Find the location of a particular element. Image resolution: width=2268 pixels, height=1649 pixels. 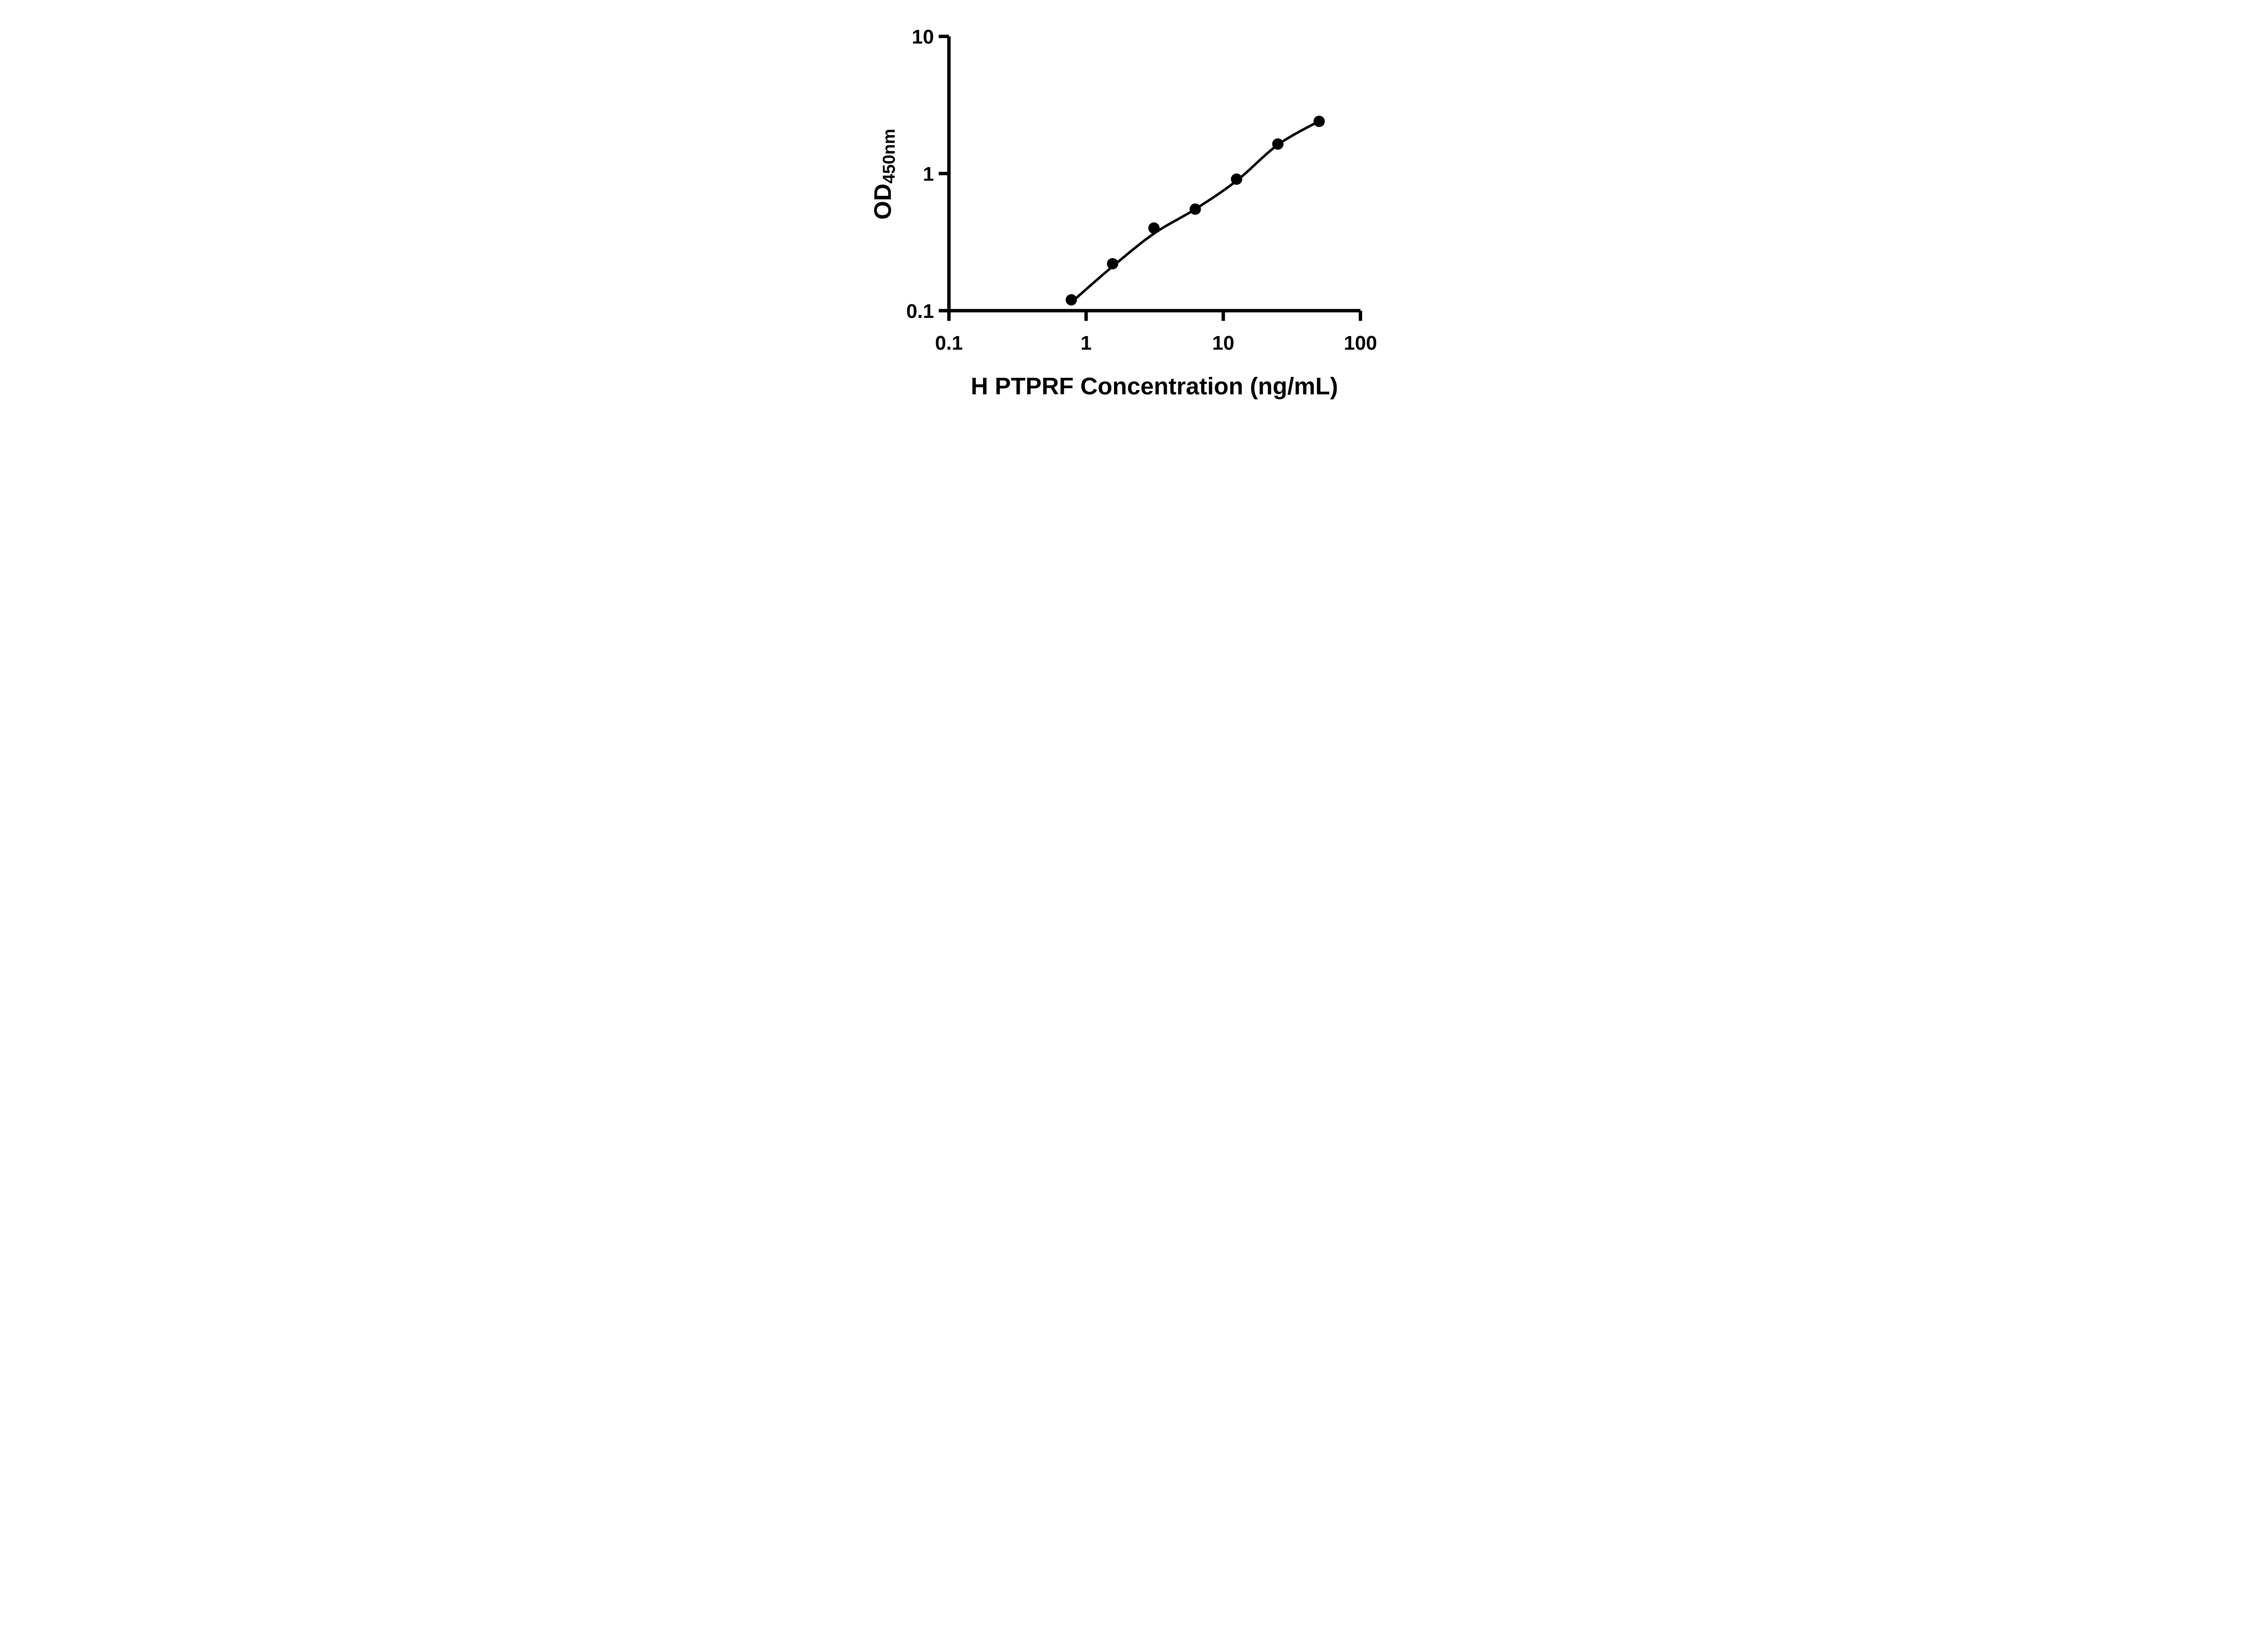

y-axis-title: OD450nm is located at coordinates (884, 174).